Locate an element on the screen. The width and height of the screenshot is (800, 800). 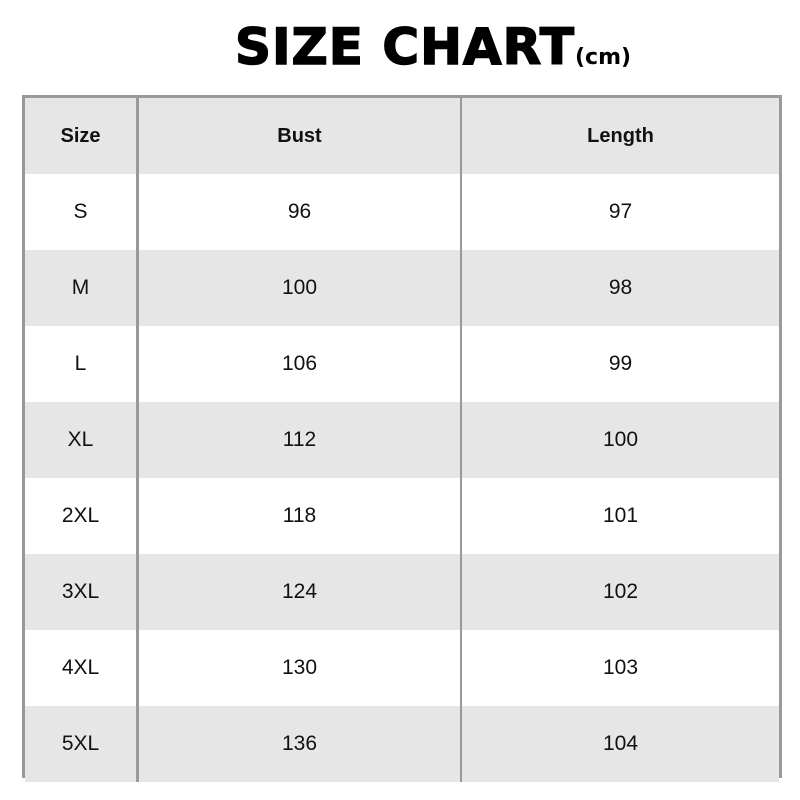
cell-bust: 124 is located at coordinates (300, 592).